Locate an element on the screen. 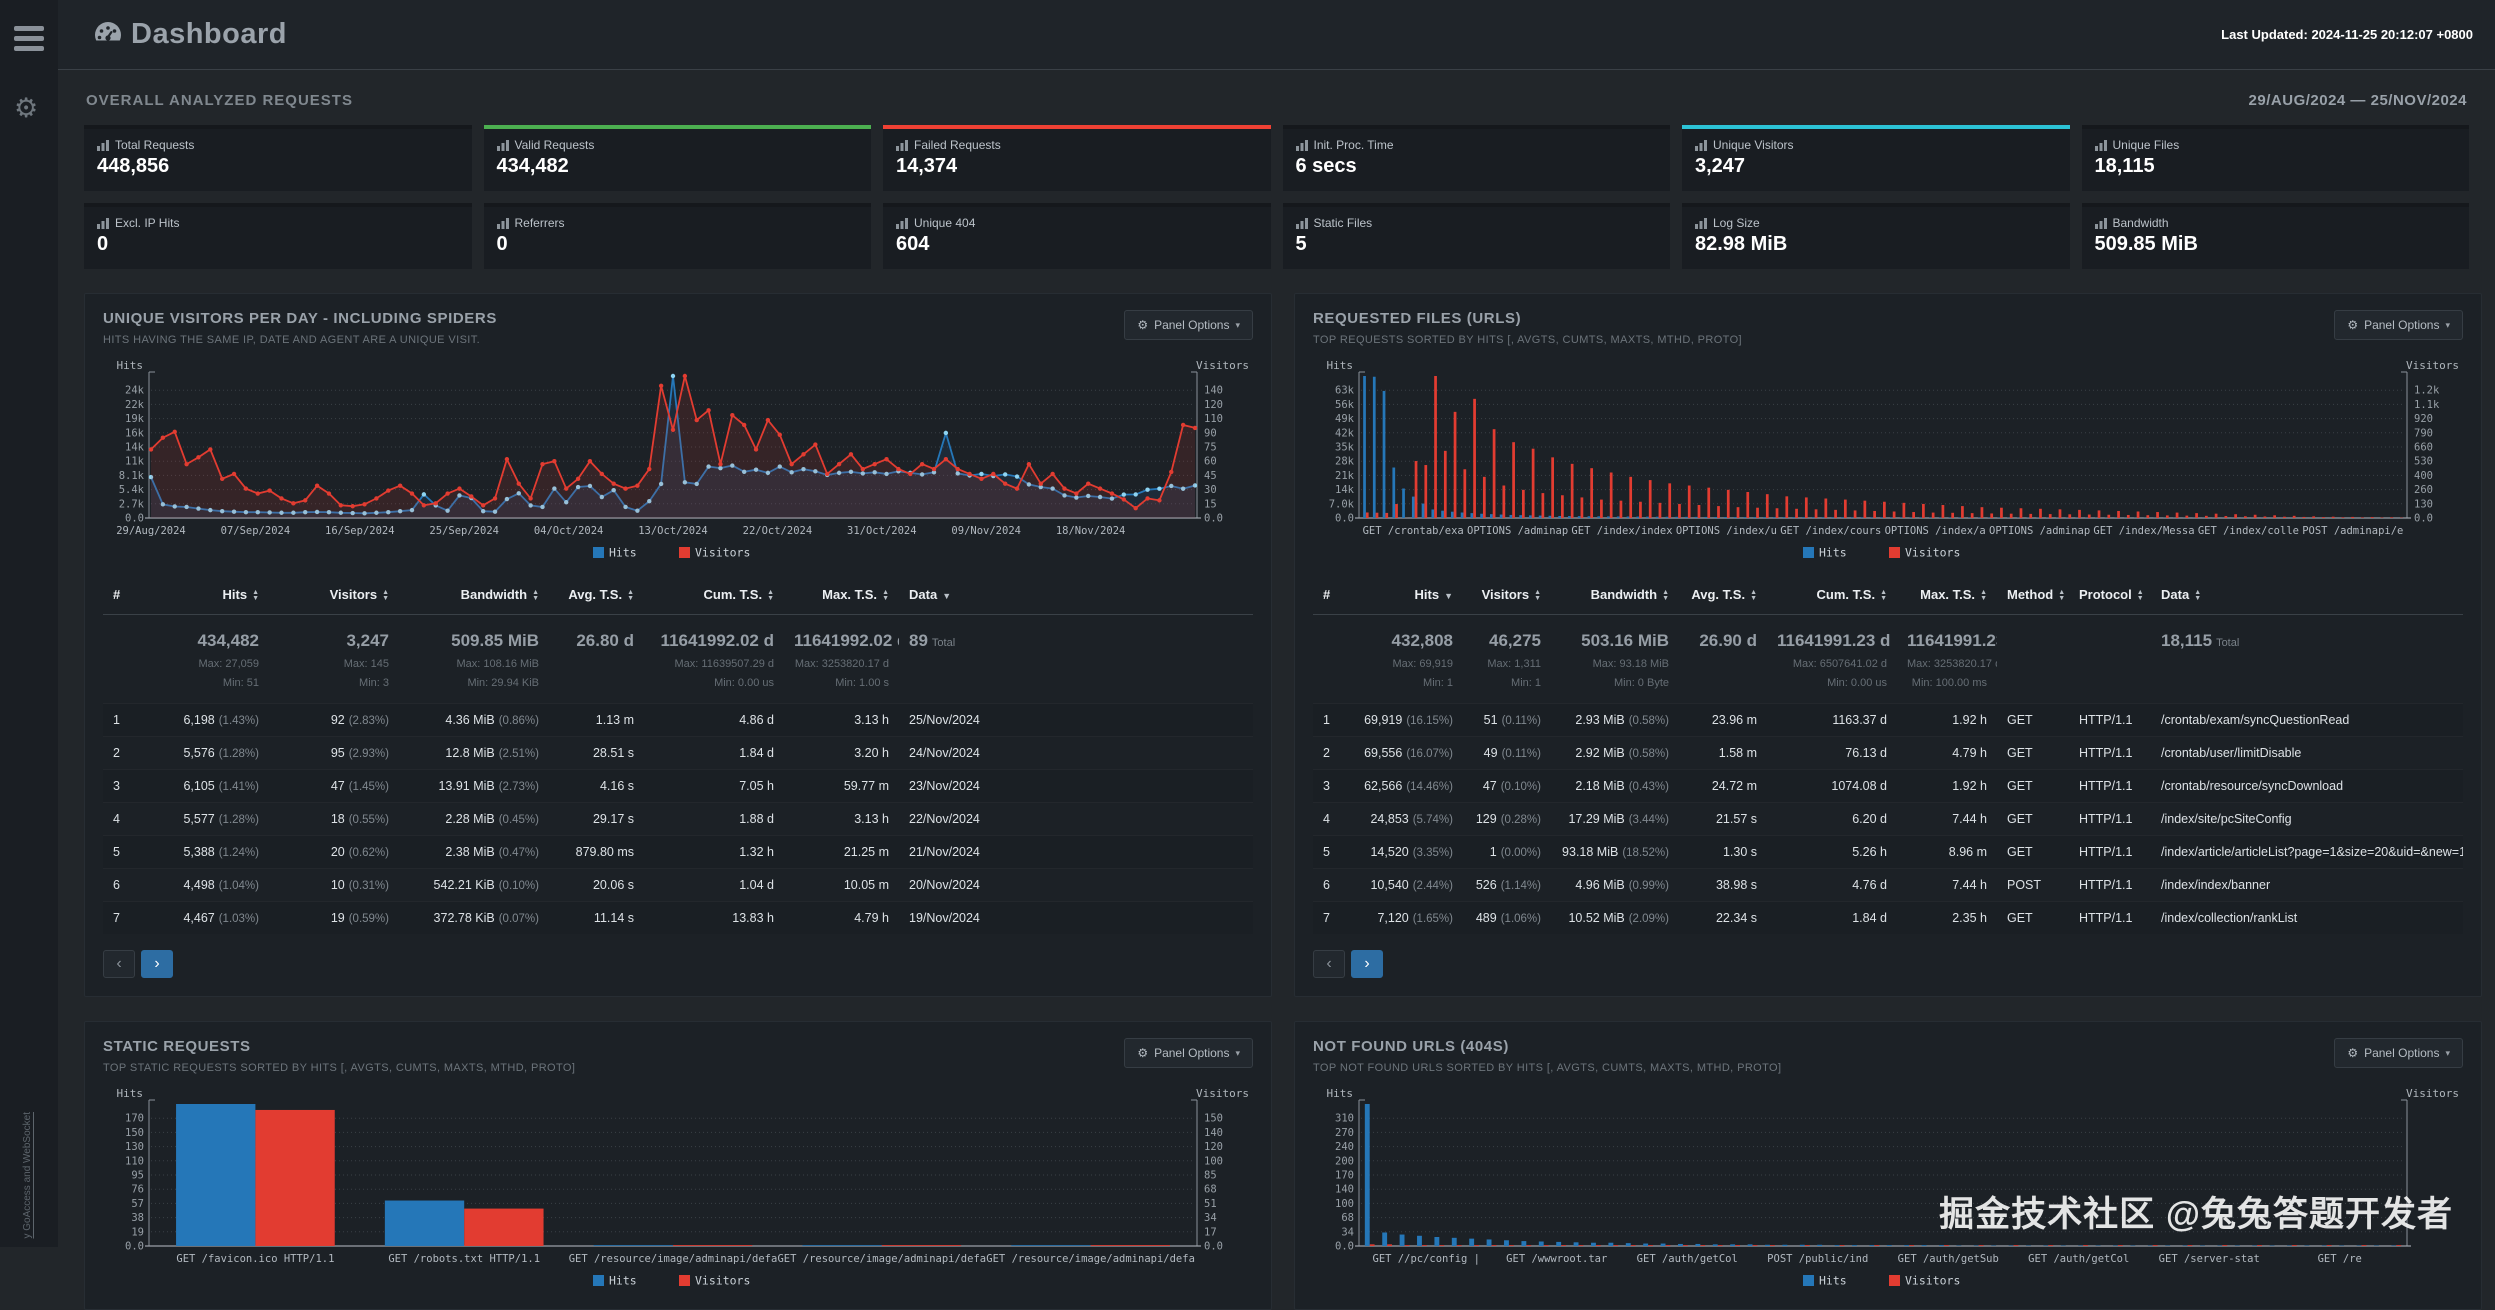 The height and width of the screenshot is (1310, 2495). column-header-protocol: Protocol▲▼ is located at coordinates (2110, 596).